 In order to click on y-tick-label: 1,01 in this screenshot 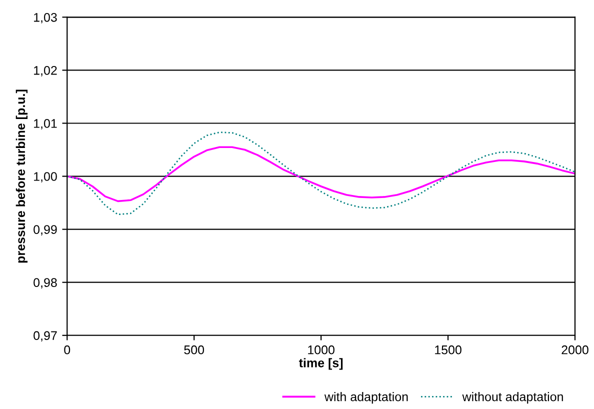, I will do `click(45, 124)`.